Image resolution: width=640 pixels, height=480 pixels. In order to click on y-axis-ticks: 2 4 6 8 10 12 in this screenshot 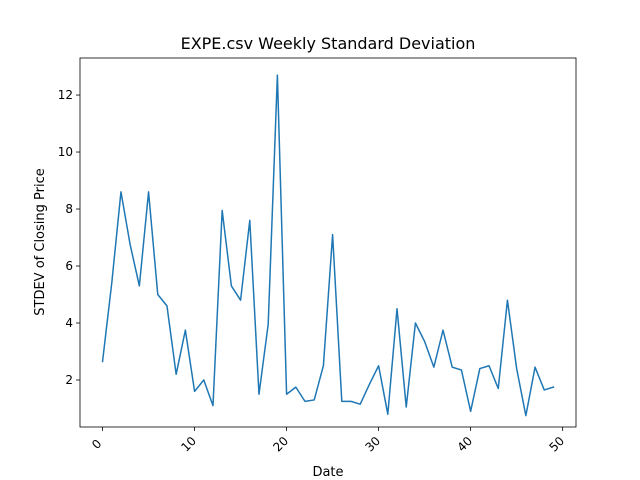, I will do `click(69, 237)`.